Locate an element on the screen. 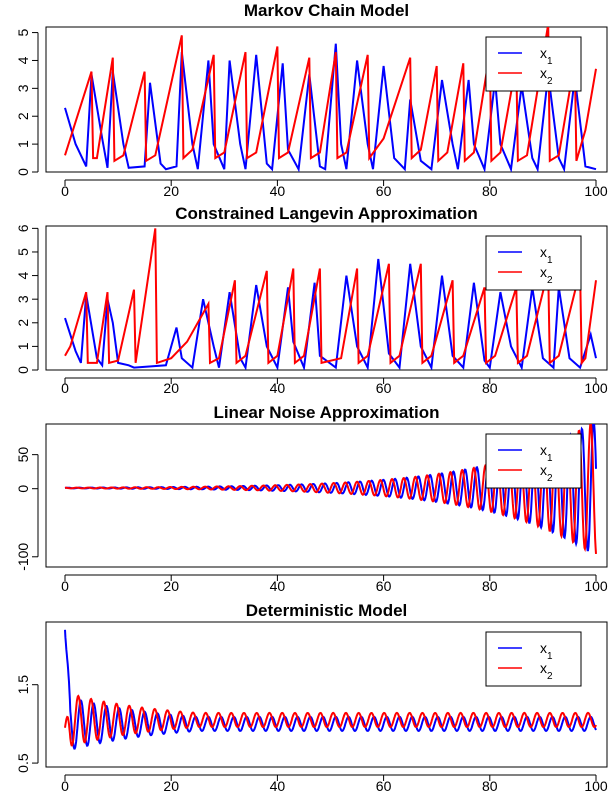 The image size is (612, 803). y-tick-label: 50 is located at coordinates (23, 455).